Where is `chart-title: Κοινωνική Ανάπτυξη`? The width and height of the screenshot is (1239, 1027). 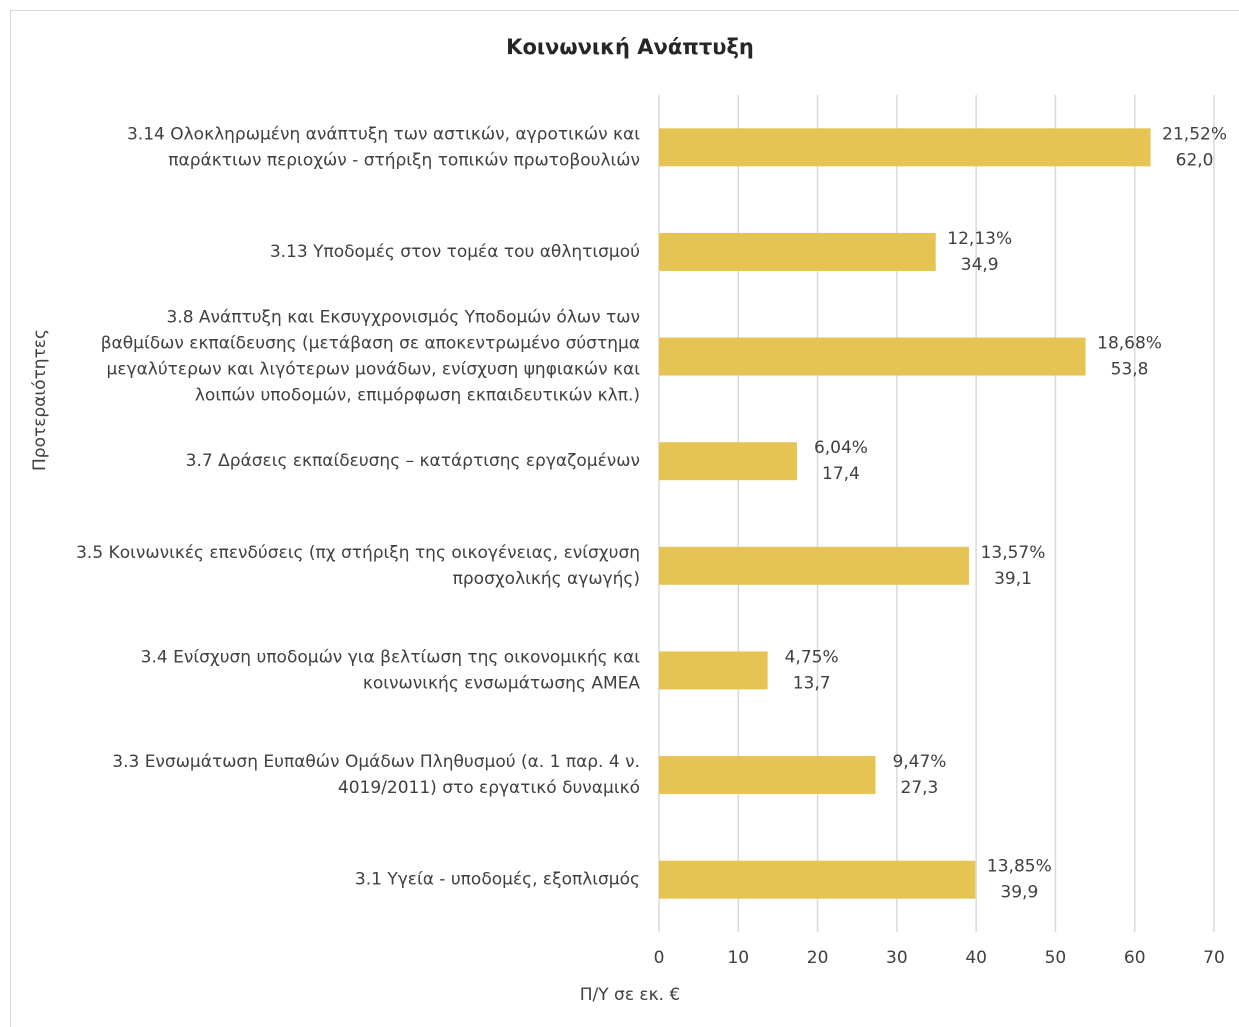
chart-title: Κοινωνική Ανάπτυξη is located at coordinates (630, 47).